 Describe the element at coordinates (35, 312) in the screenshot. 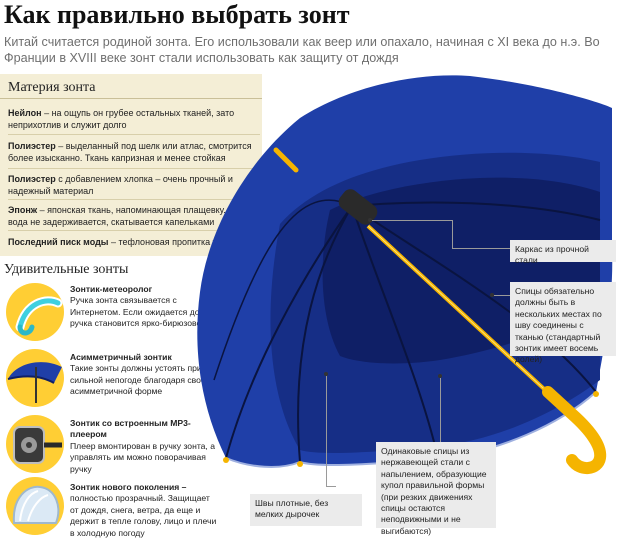

I see `weather-umbrella-icon` at that location.